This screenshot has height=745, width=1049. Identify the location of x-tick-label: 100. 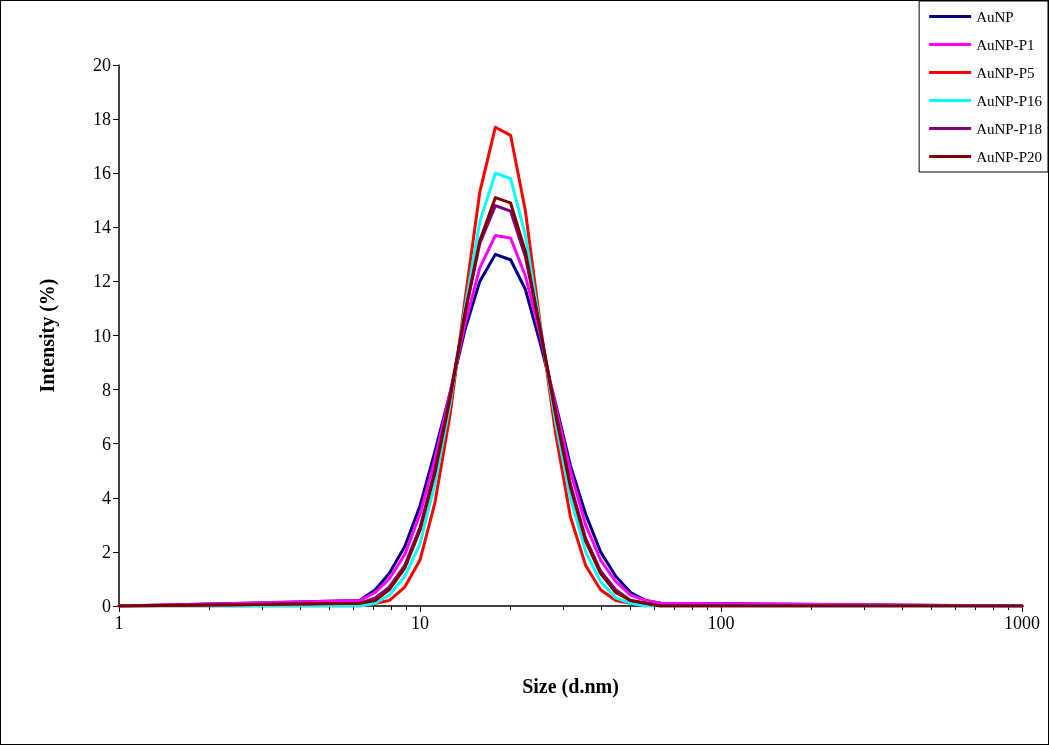
(721, 623).